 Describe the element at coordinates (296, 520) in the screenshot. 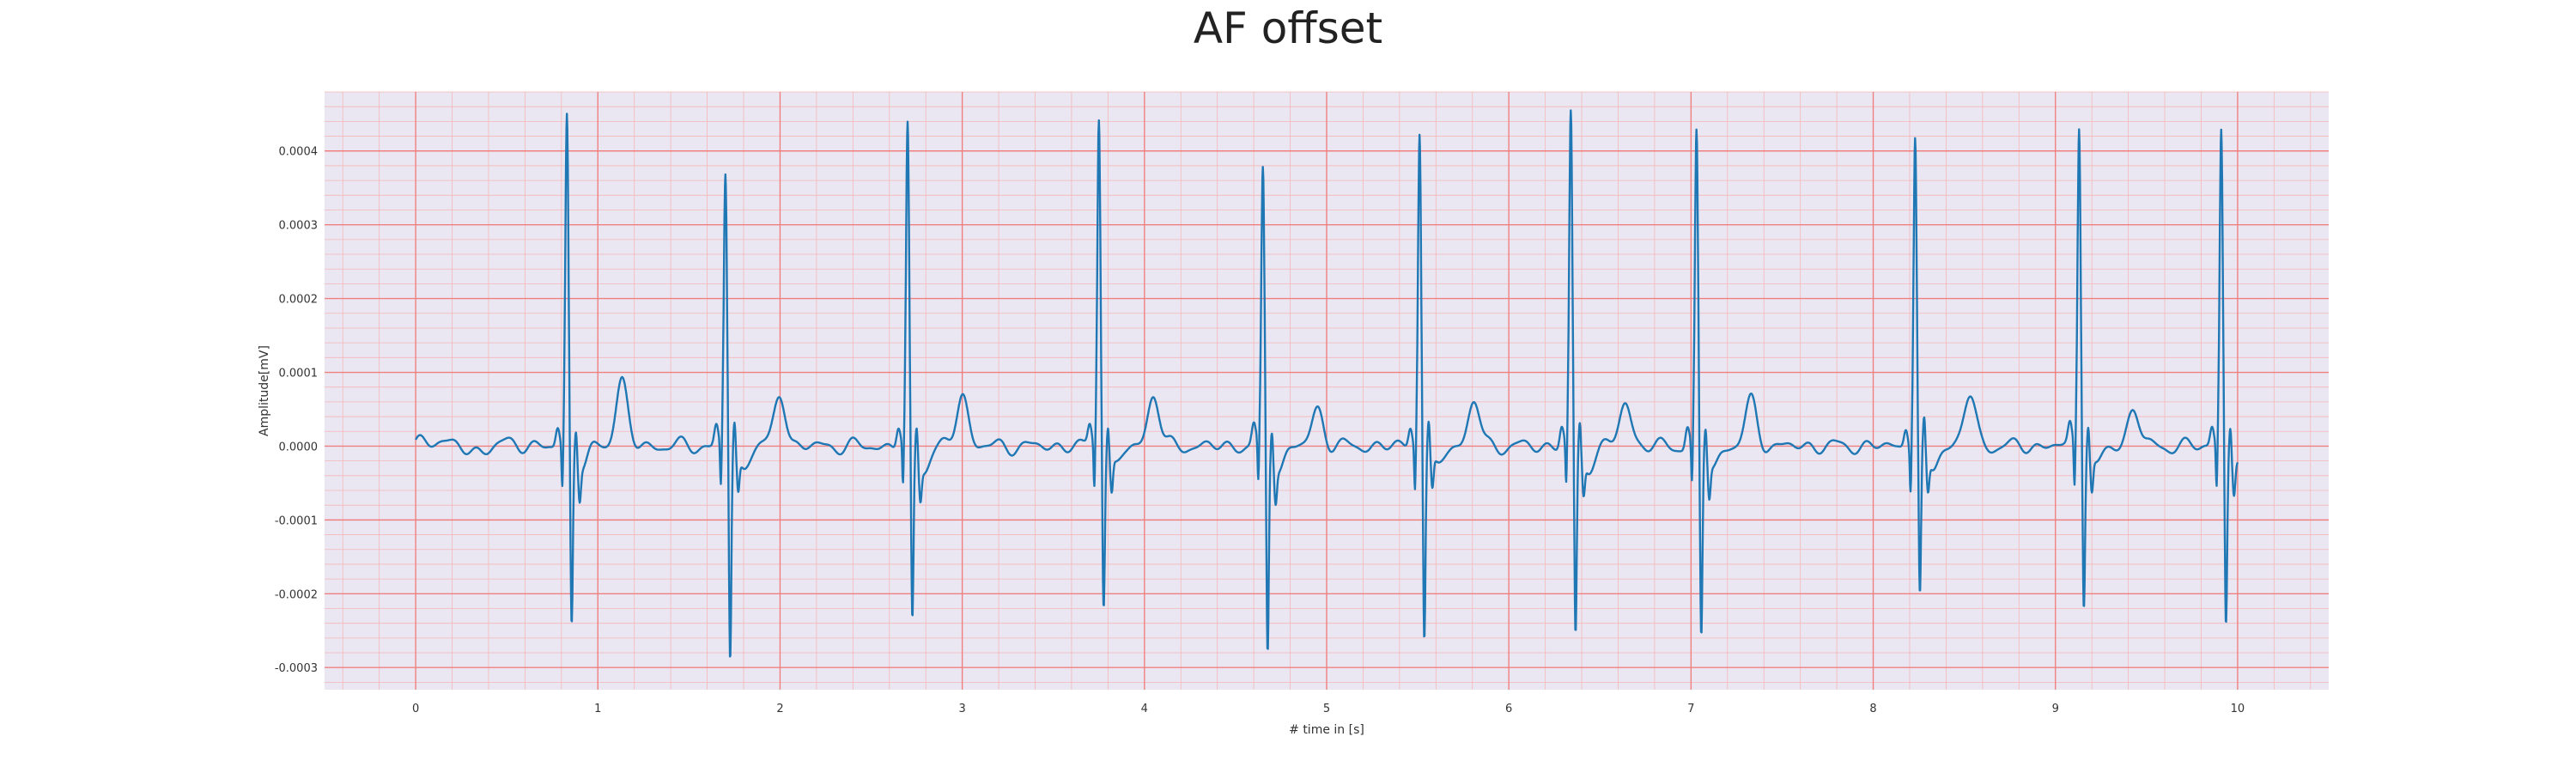

I see `y-tick-label: -0.0001` at that location.